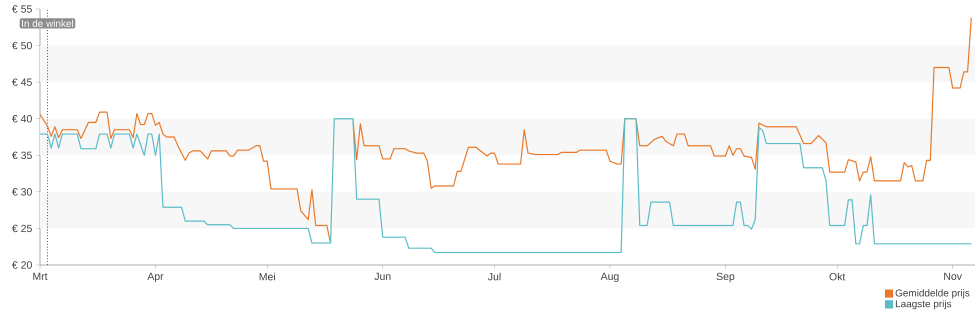  I want to click on x-tick-label: Mrt, so click(40, 276).